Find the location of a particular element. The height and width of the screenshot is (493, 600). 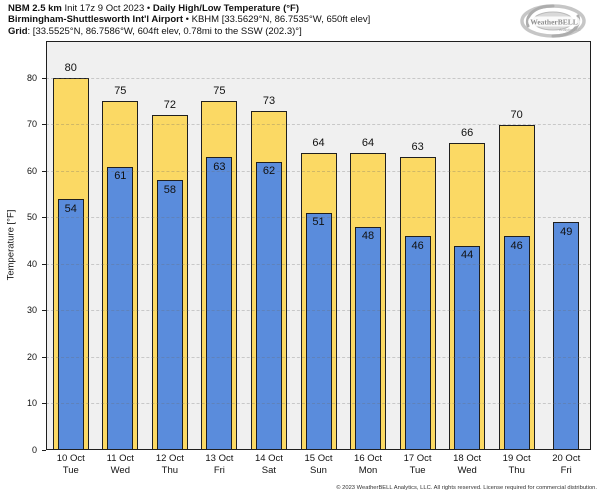

low-value-label: 49 is located at coordinates (566, 231).